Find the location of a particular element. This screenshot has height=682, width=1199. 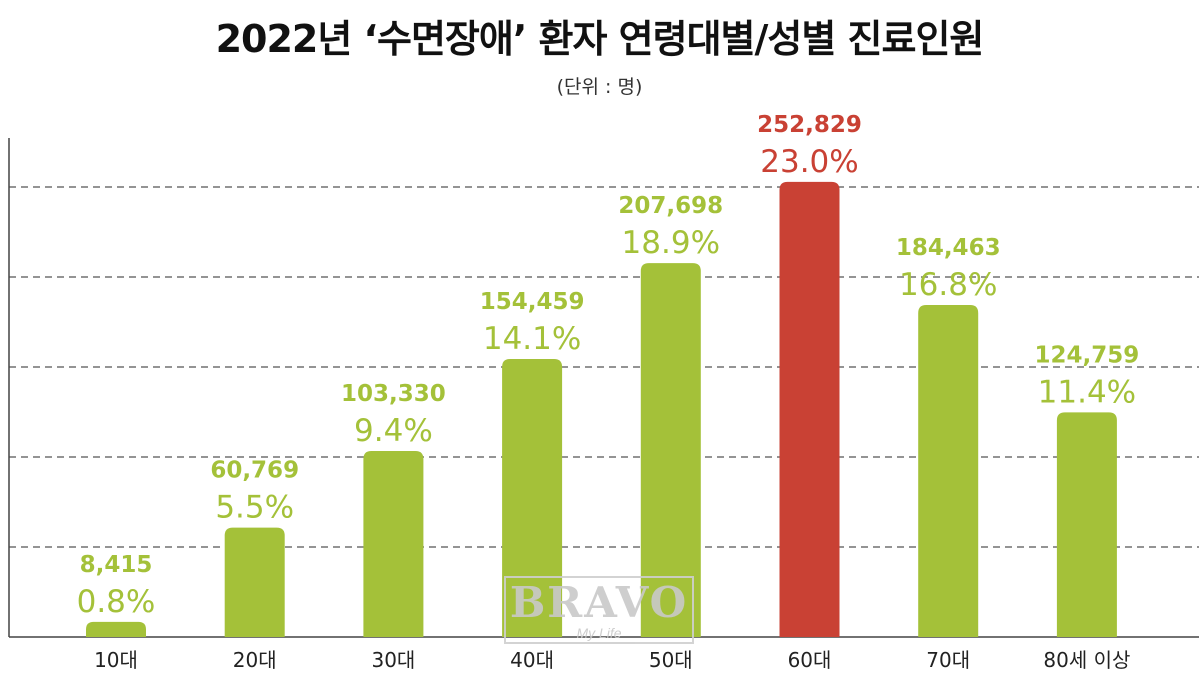

value-label-1: 8,415 is located at coordinates (116, 565).